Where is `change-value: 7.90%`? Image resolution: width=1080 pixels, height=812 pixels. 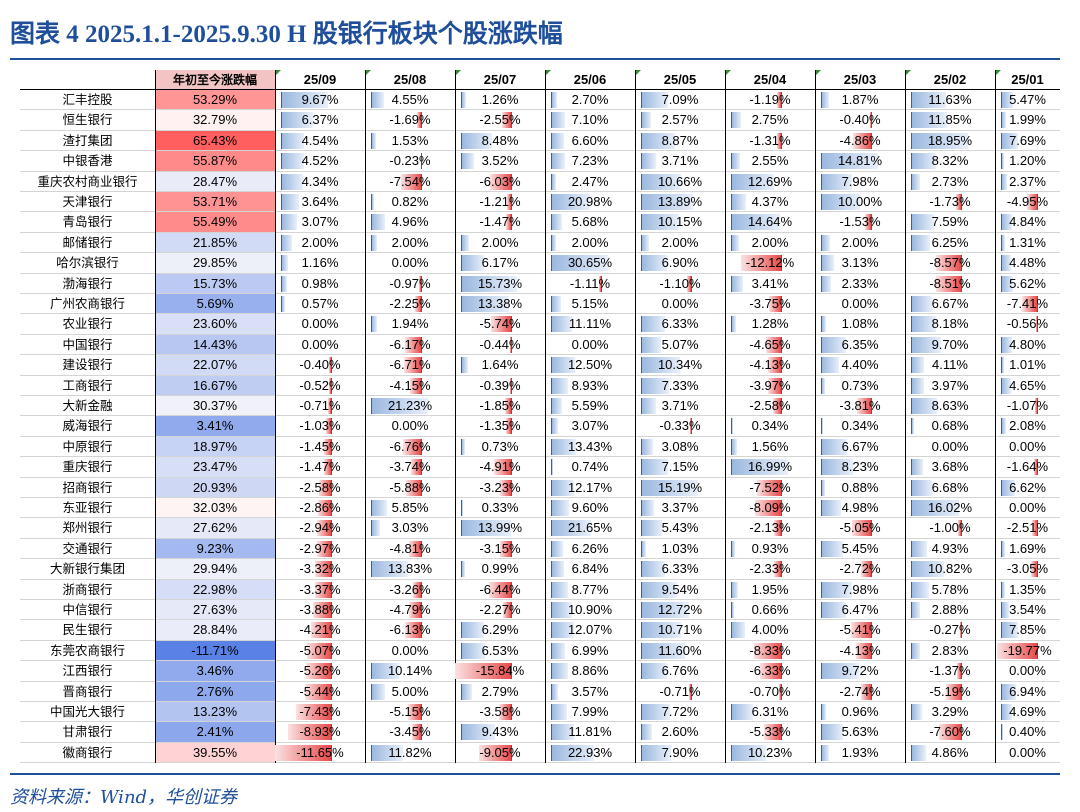 change-value: 7.90% is located at coordinates (680, 752).